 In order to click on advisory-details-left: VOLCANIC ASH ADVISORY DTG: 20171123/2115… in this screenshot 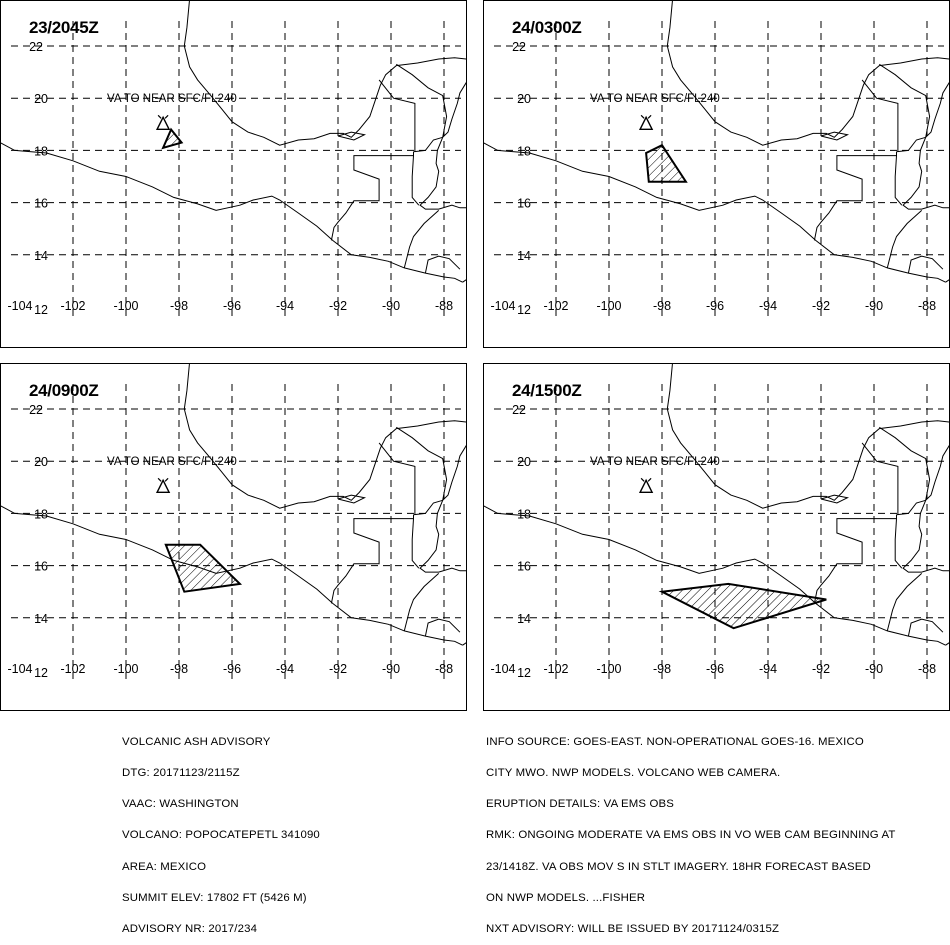, I will do `click(221, 830)`.